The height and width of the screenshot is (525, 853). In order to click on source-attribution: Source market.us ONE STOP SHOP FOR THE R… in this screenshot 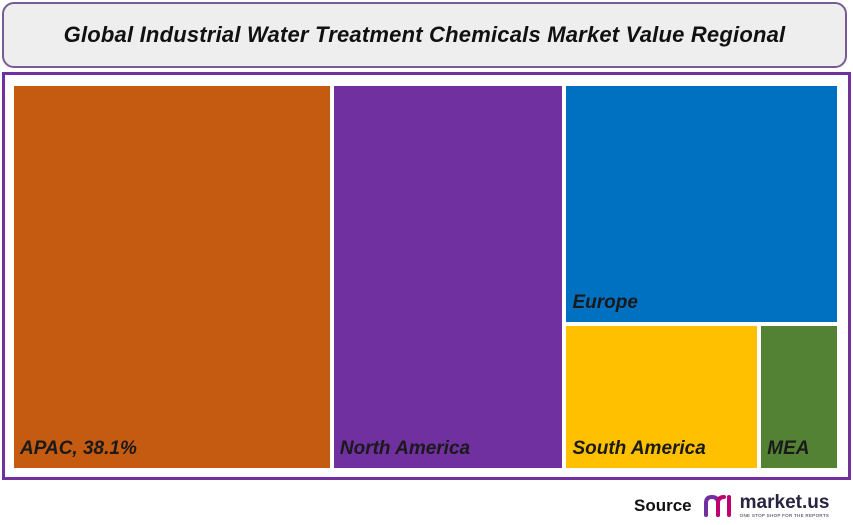, I will do `click(731, 506)`.